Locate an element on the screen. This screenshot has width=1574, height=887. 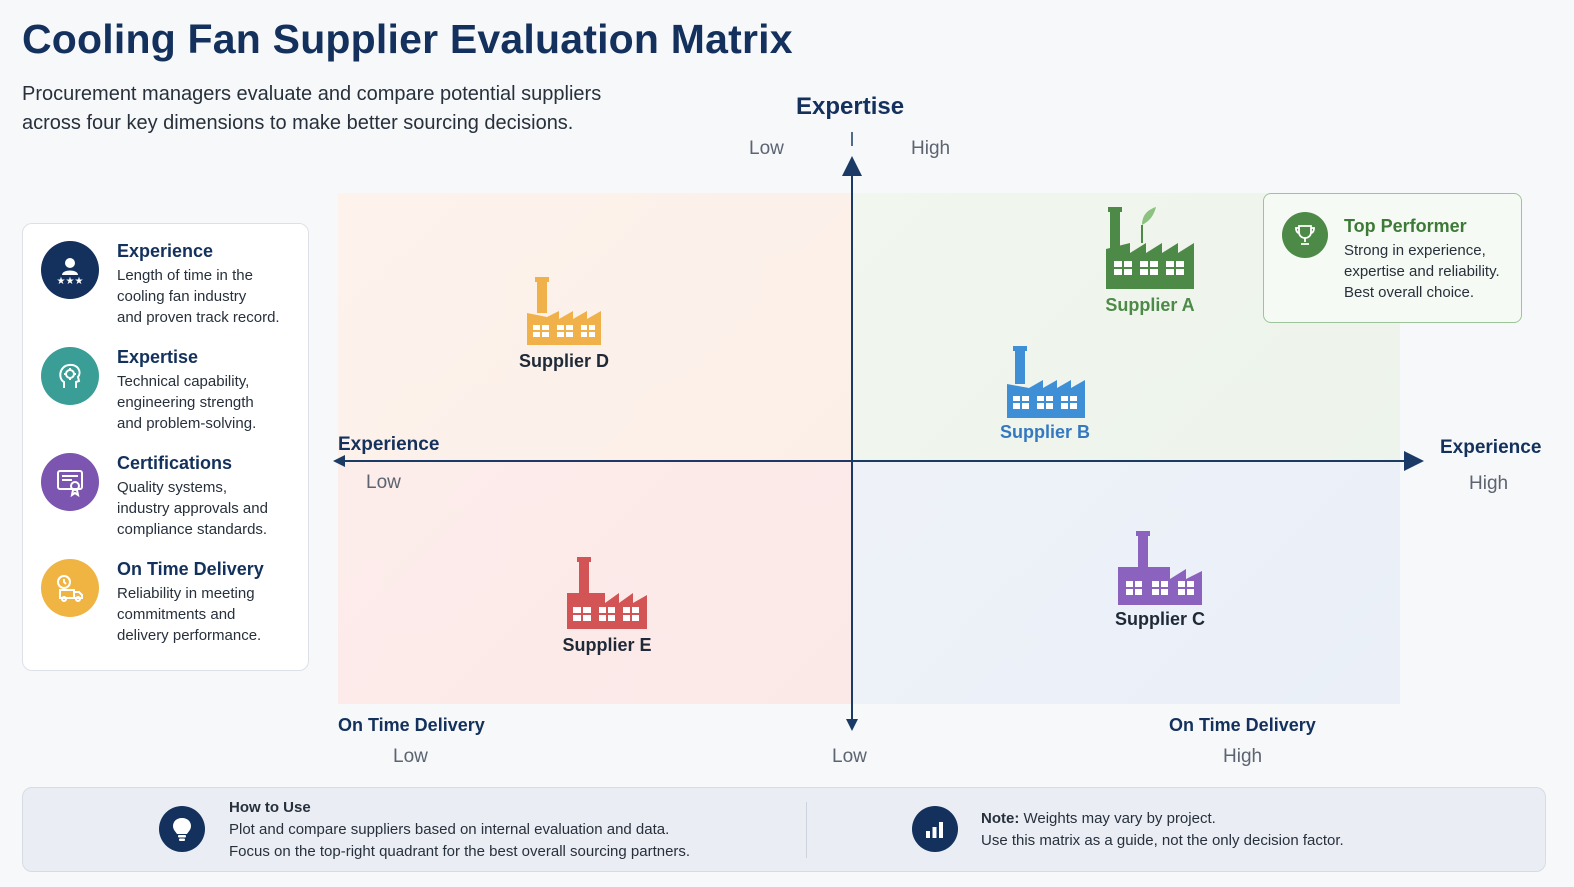
supplier-a: Supplier A is located at coordinates (1150, 259).